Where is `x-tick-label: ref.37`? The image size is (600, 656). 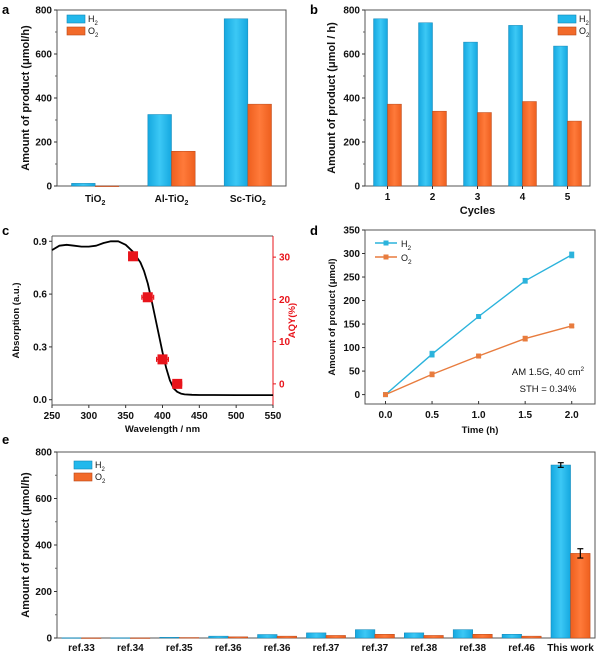 x-tick-label: ref.37 is located at coordinates (326, 648).